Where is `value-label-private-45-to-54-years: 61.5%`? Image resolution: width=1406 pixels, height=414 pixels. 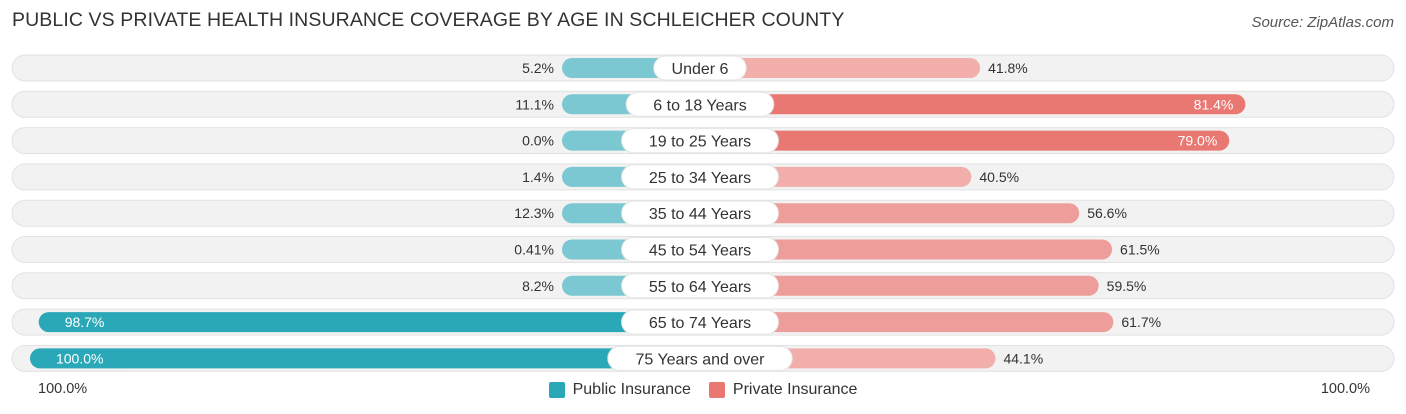 value-label-private-45-to-54-years: 61.5% is located at coordinates (1140, 250).